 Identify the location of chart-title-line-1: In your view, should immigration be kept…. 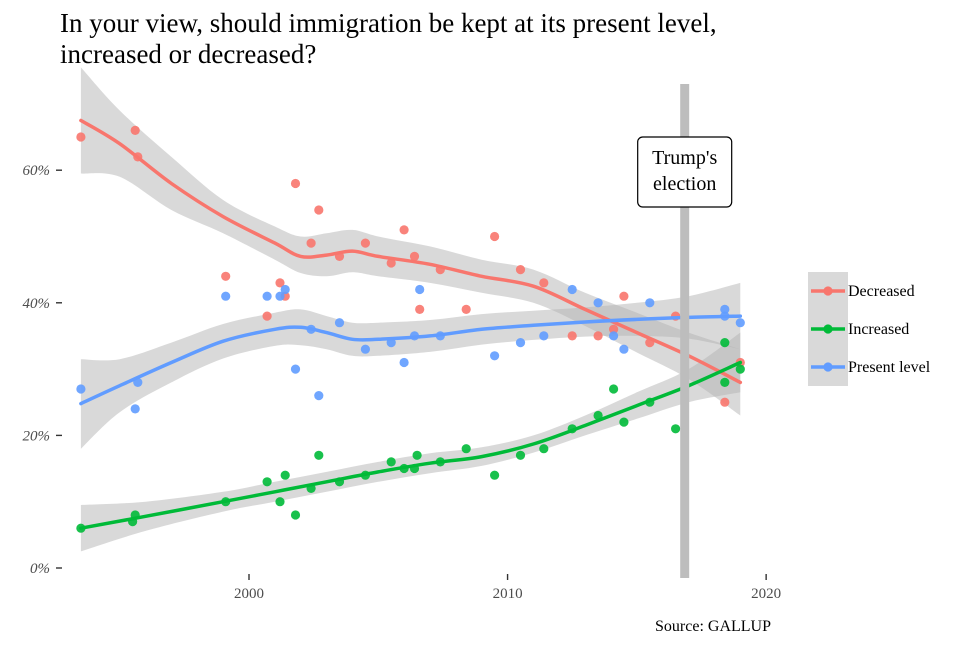
(388, 23).